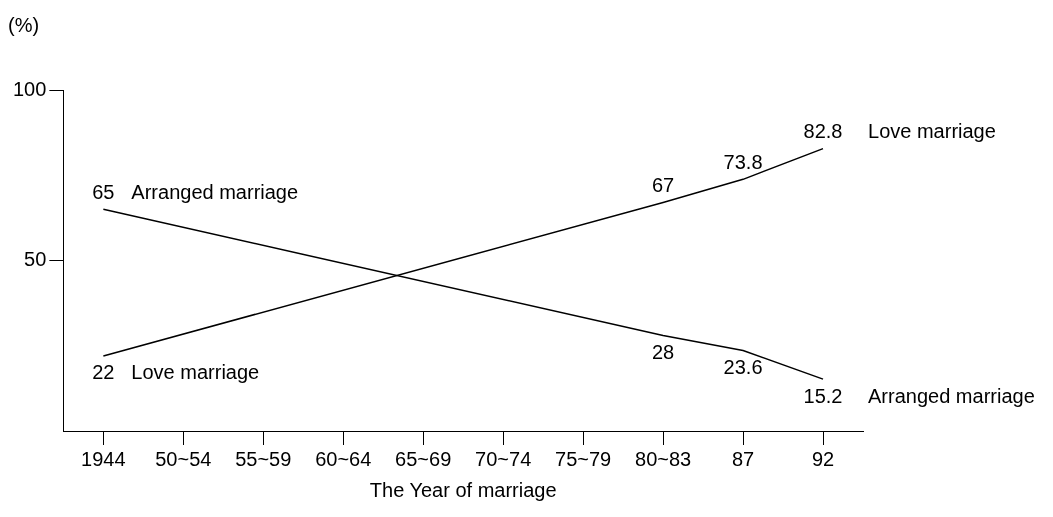 The image size is (1053, 517). I want to click on series-label: Love marriage, so click(195, 372).